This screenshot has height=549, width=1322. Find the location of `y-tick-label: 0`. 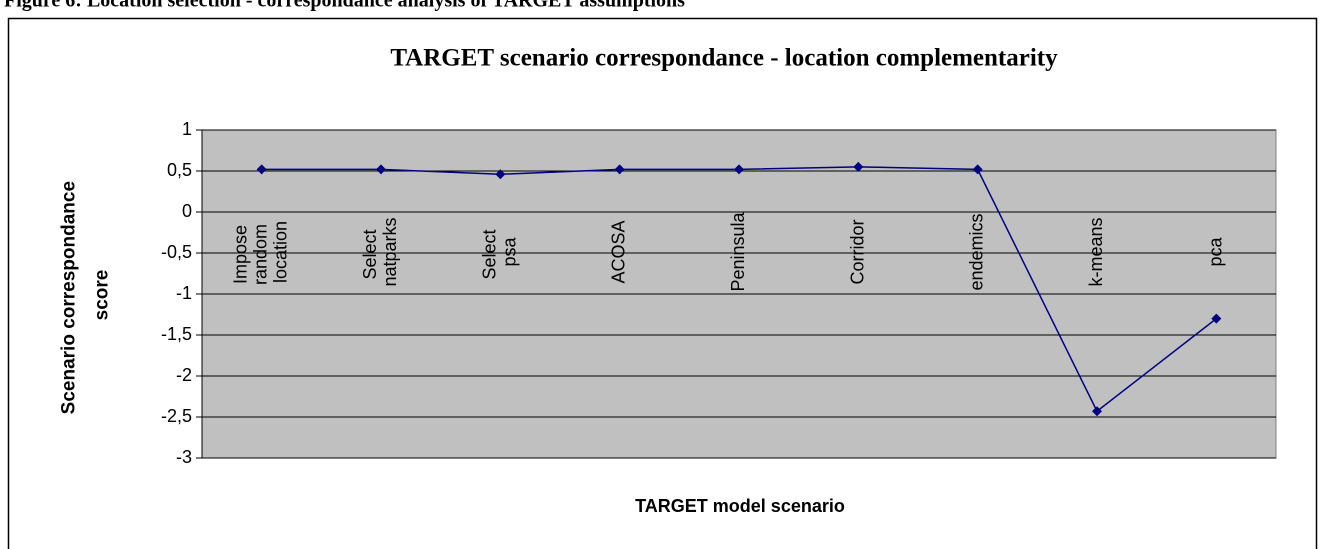

y-tick-label: 0 is located at coordinates (187, 211).